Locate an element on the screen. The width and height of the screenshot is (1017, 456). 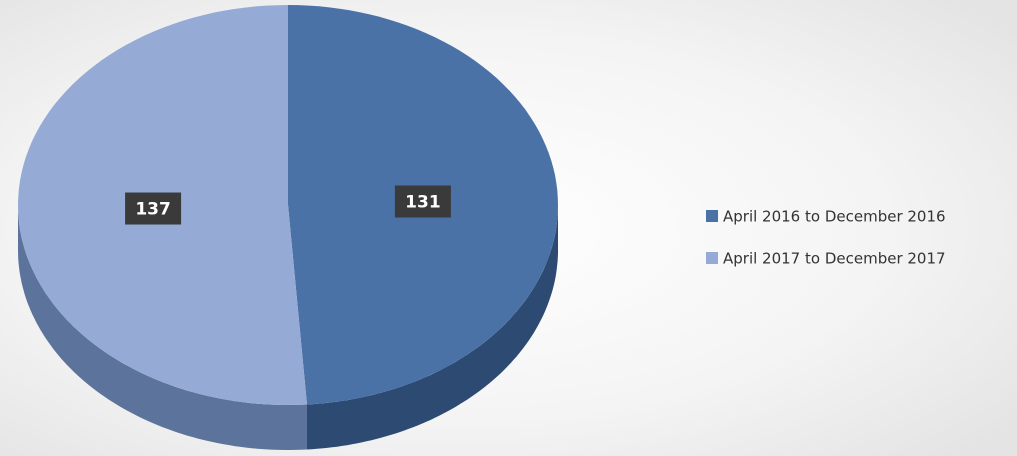
pie-side is located at coordinates (432, 327).